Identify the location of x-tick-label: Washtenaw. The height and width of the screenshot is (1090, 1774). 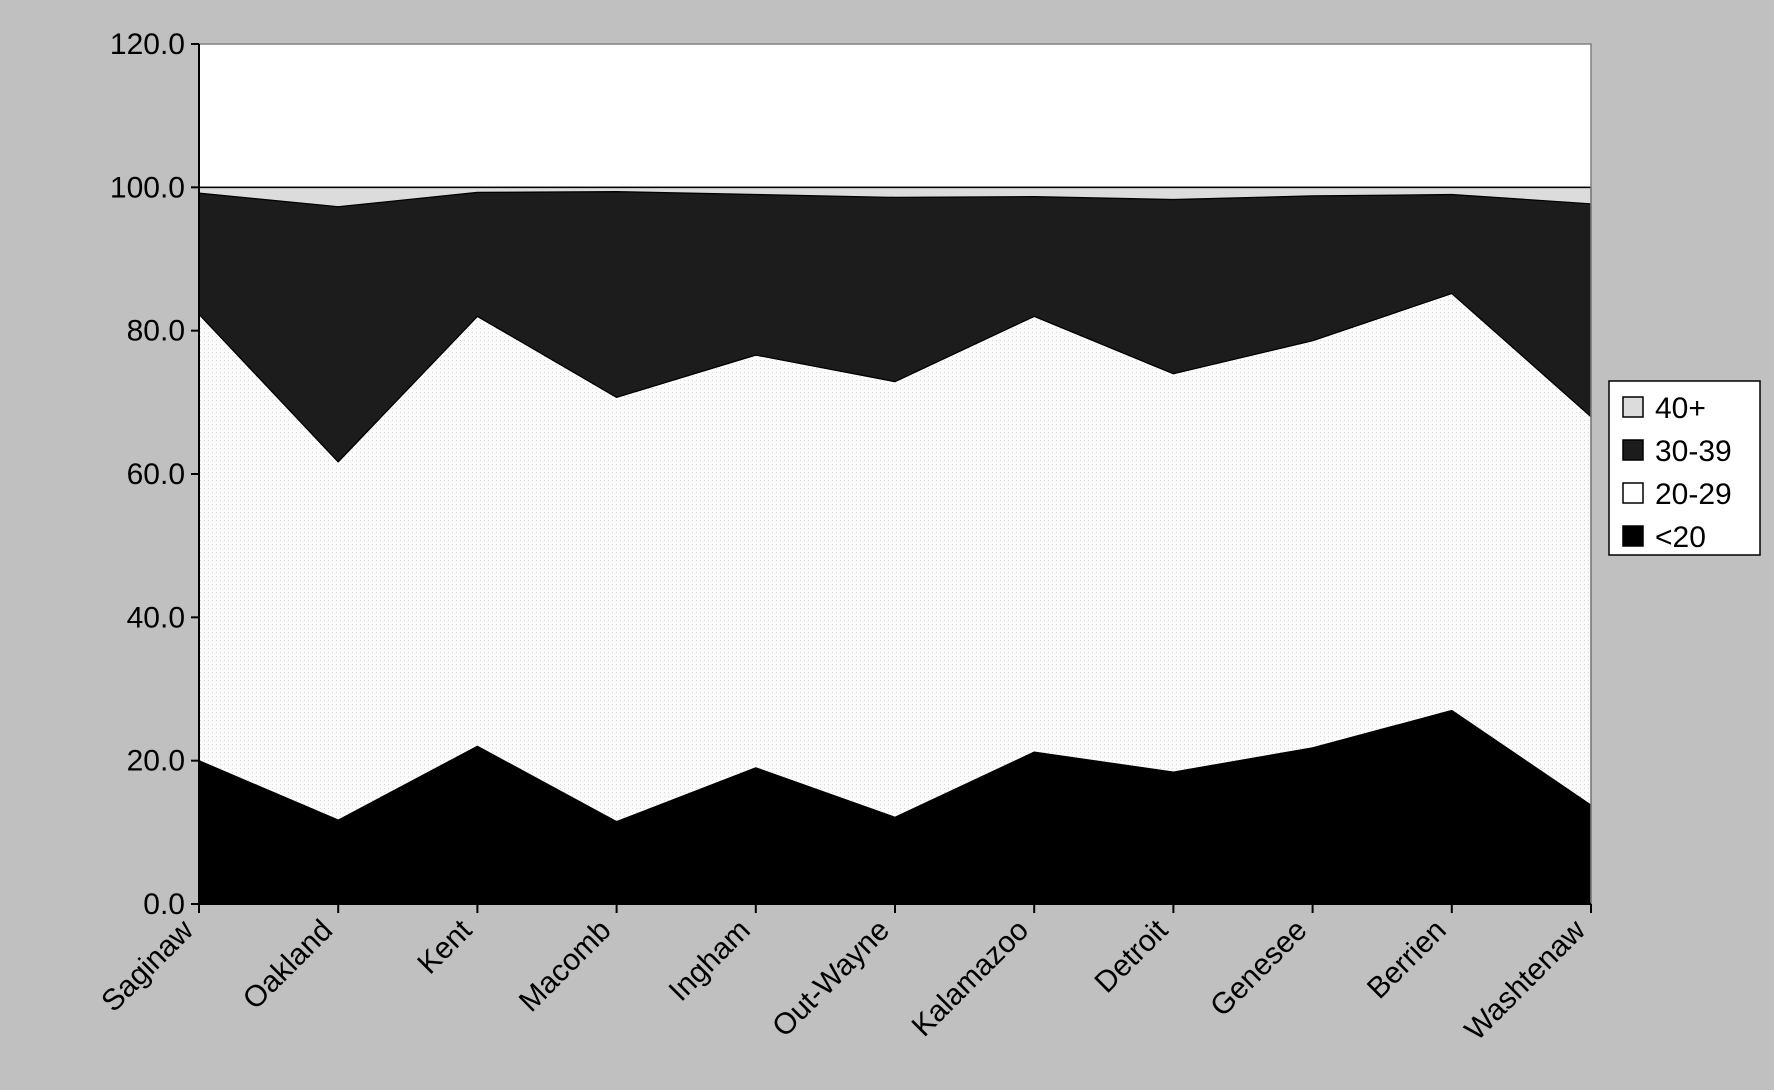
(1526, 980).